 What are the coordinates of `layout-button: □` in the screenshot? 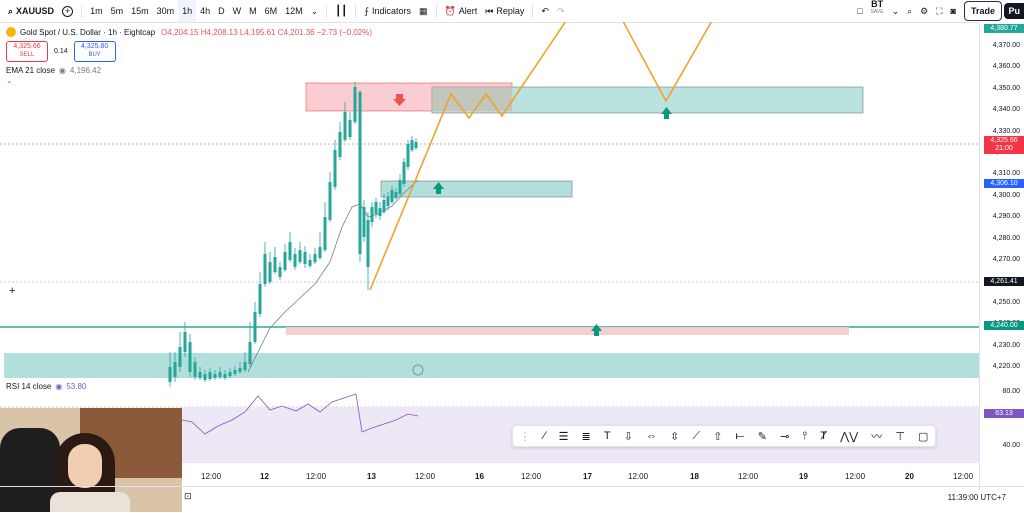 It's located at (859, 11).